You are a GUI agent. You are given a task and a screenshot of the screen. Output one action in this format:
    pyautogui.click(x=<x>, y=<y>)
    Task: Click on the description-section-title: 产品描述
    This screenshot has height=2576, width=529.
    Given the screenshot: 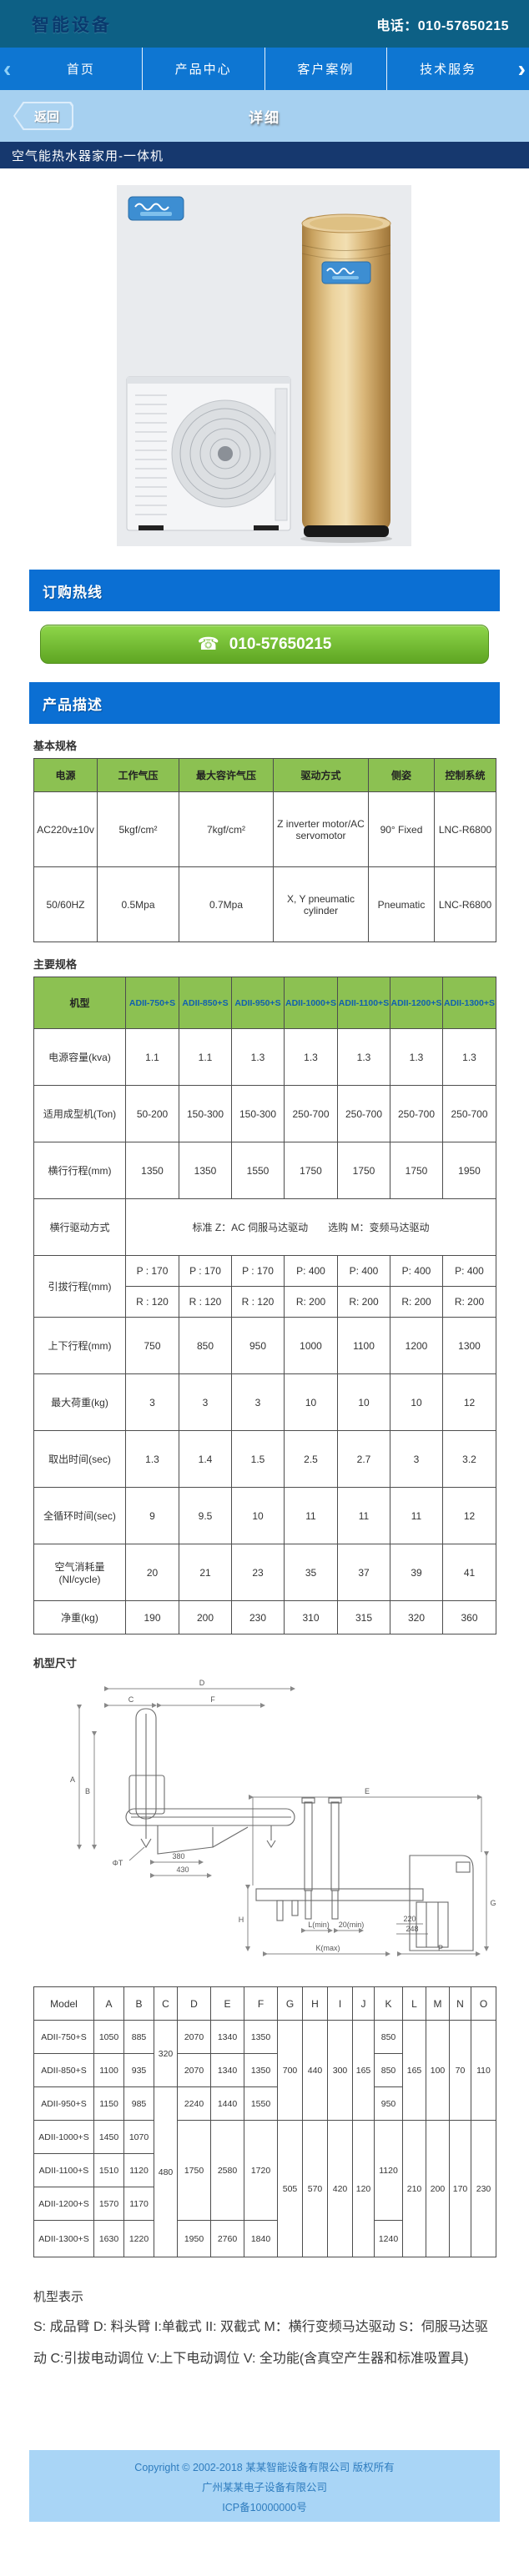 What is the action you would take?
    pyautogui.click(x=73, y=704)
    